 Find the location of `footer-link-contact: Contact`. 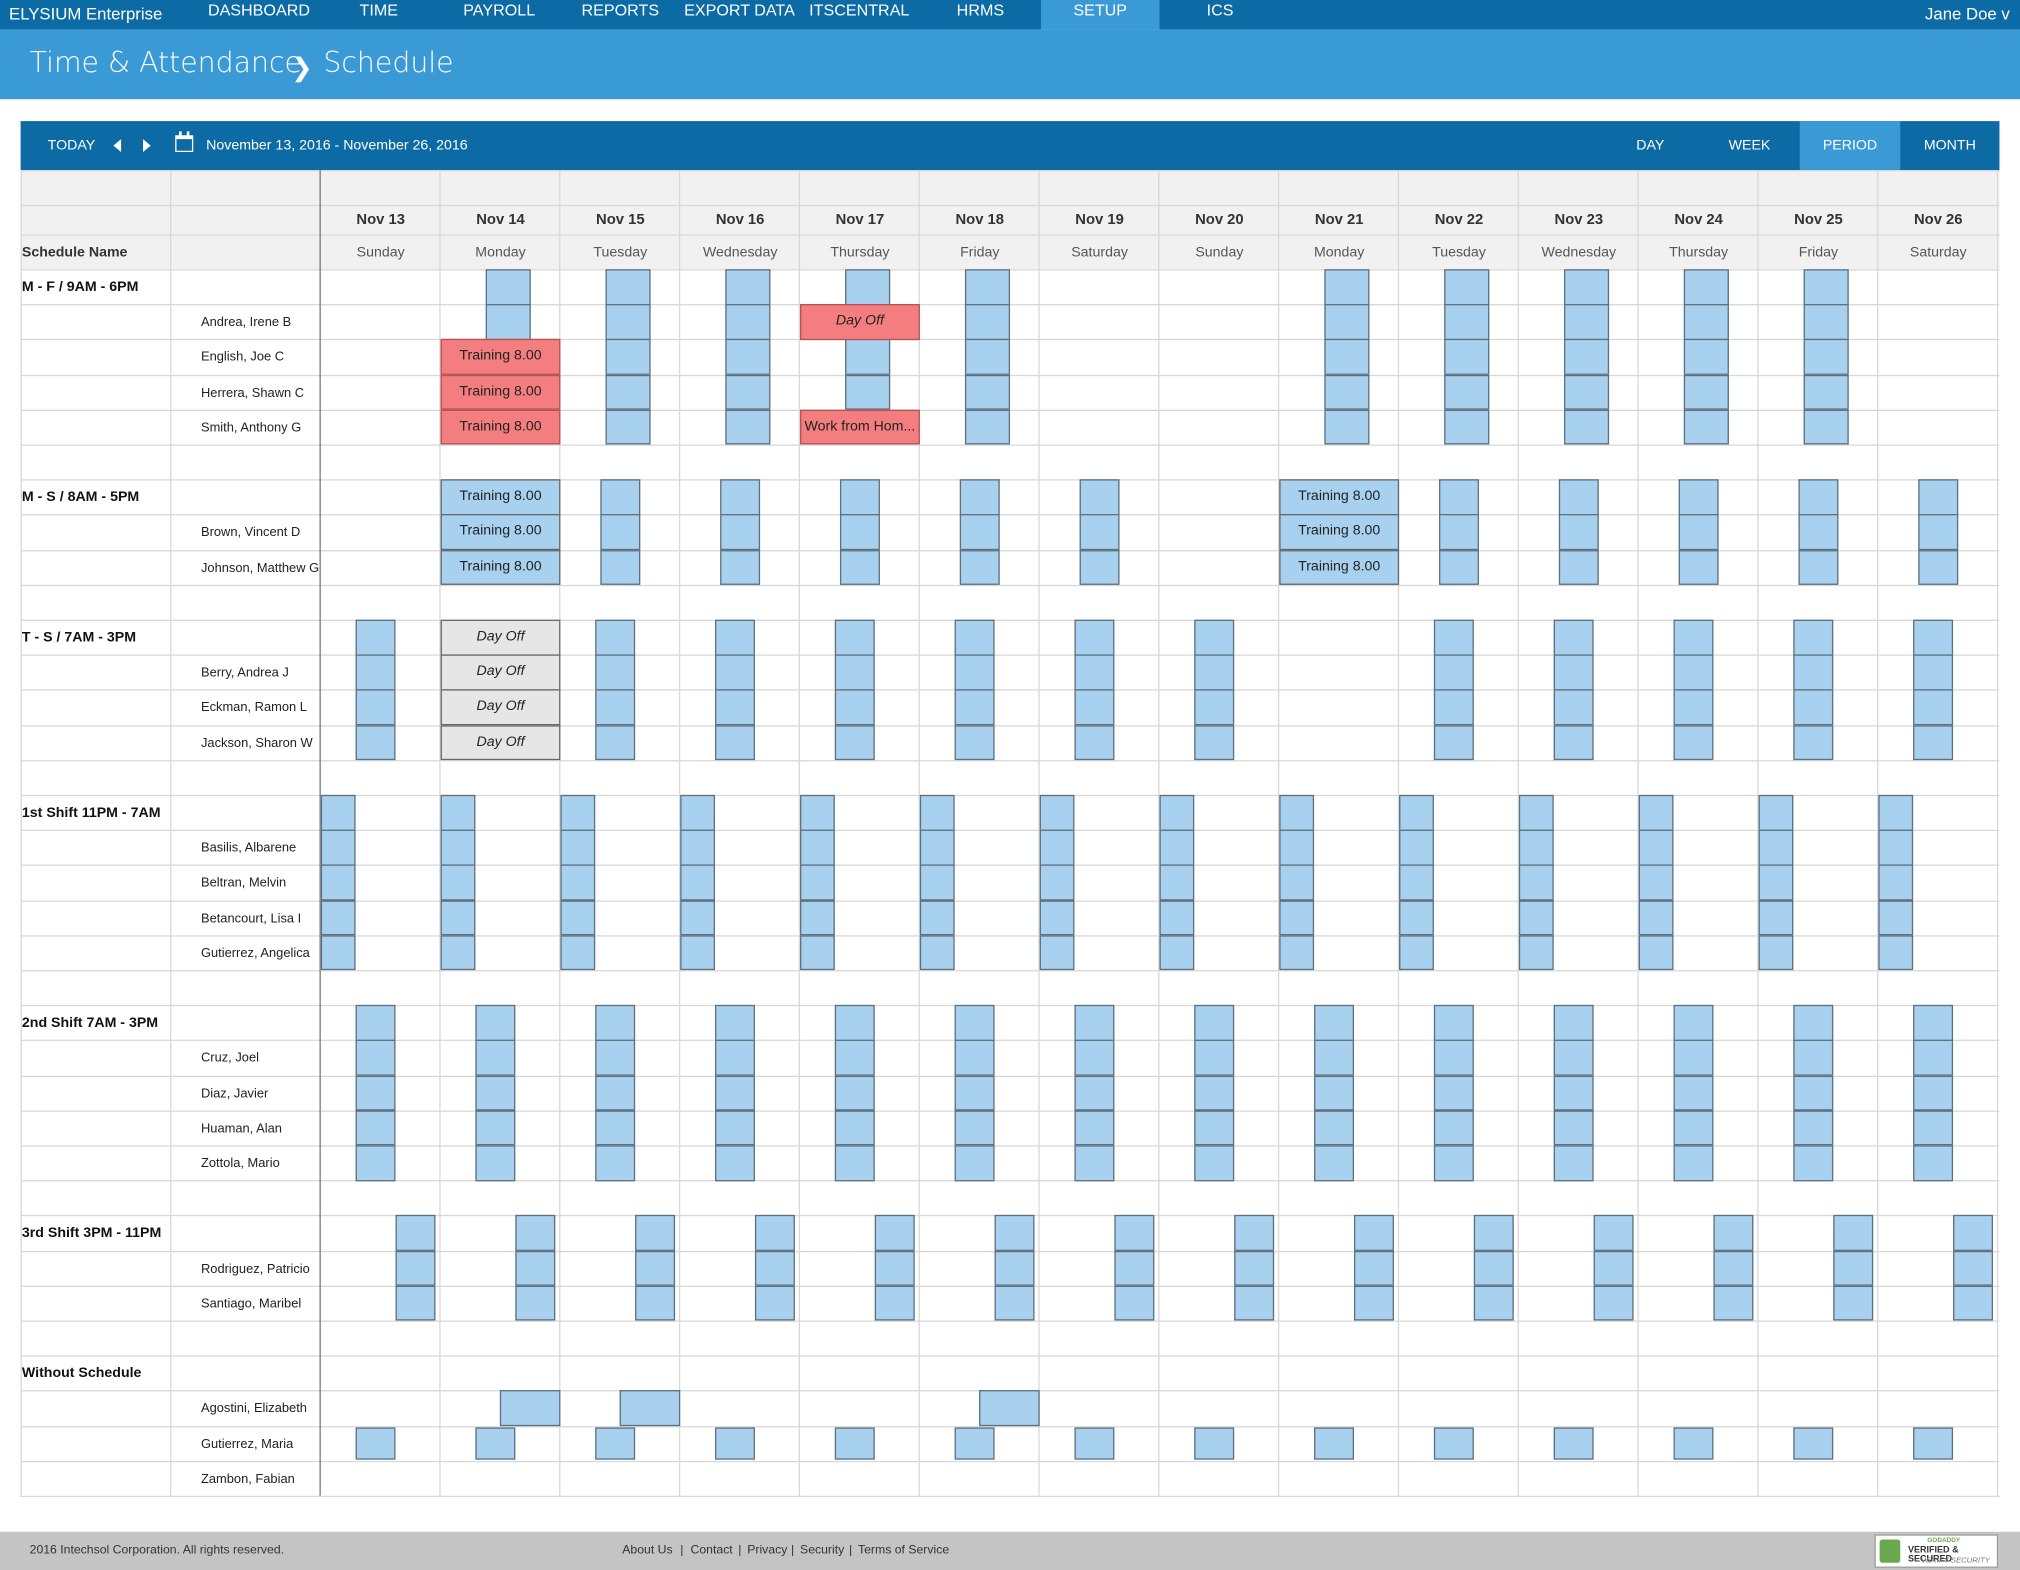

footer-link-contact: Contact is located at coordinates (711, 1550).